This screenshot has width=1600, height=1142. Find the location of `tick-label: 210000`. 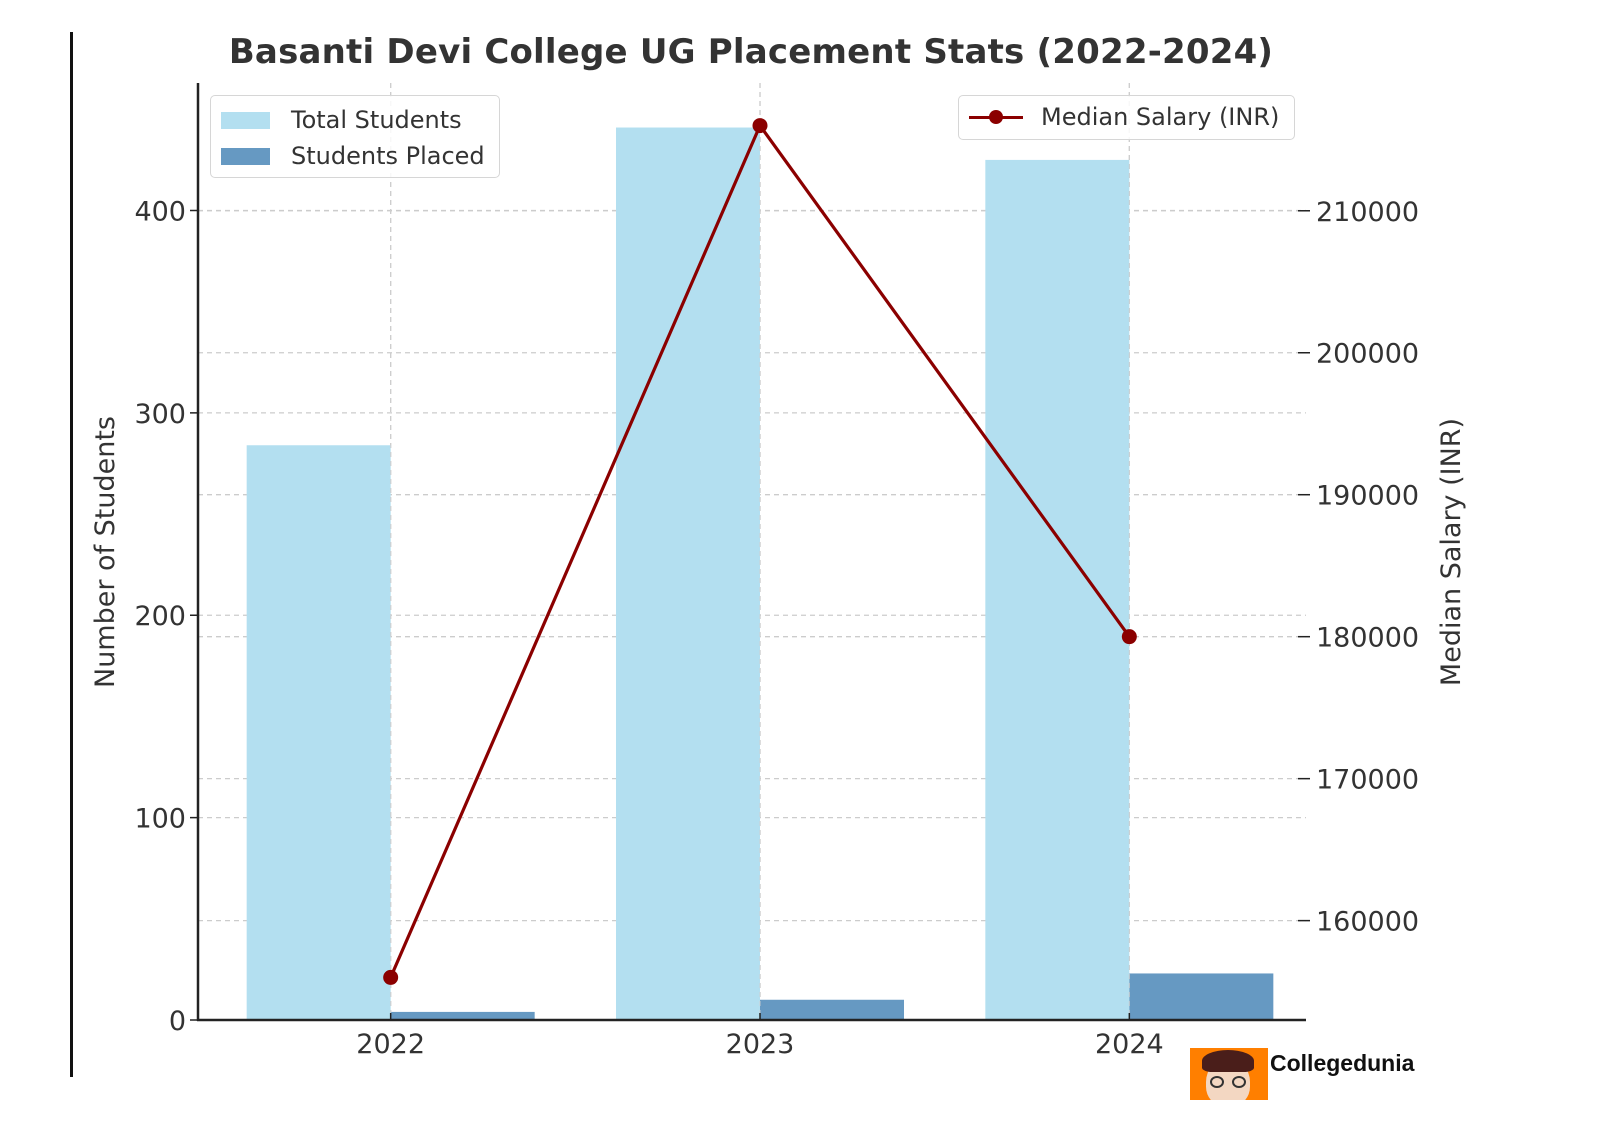

tick-label: 210000 is located at coordinates (1367, 212).